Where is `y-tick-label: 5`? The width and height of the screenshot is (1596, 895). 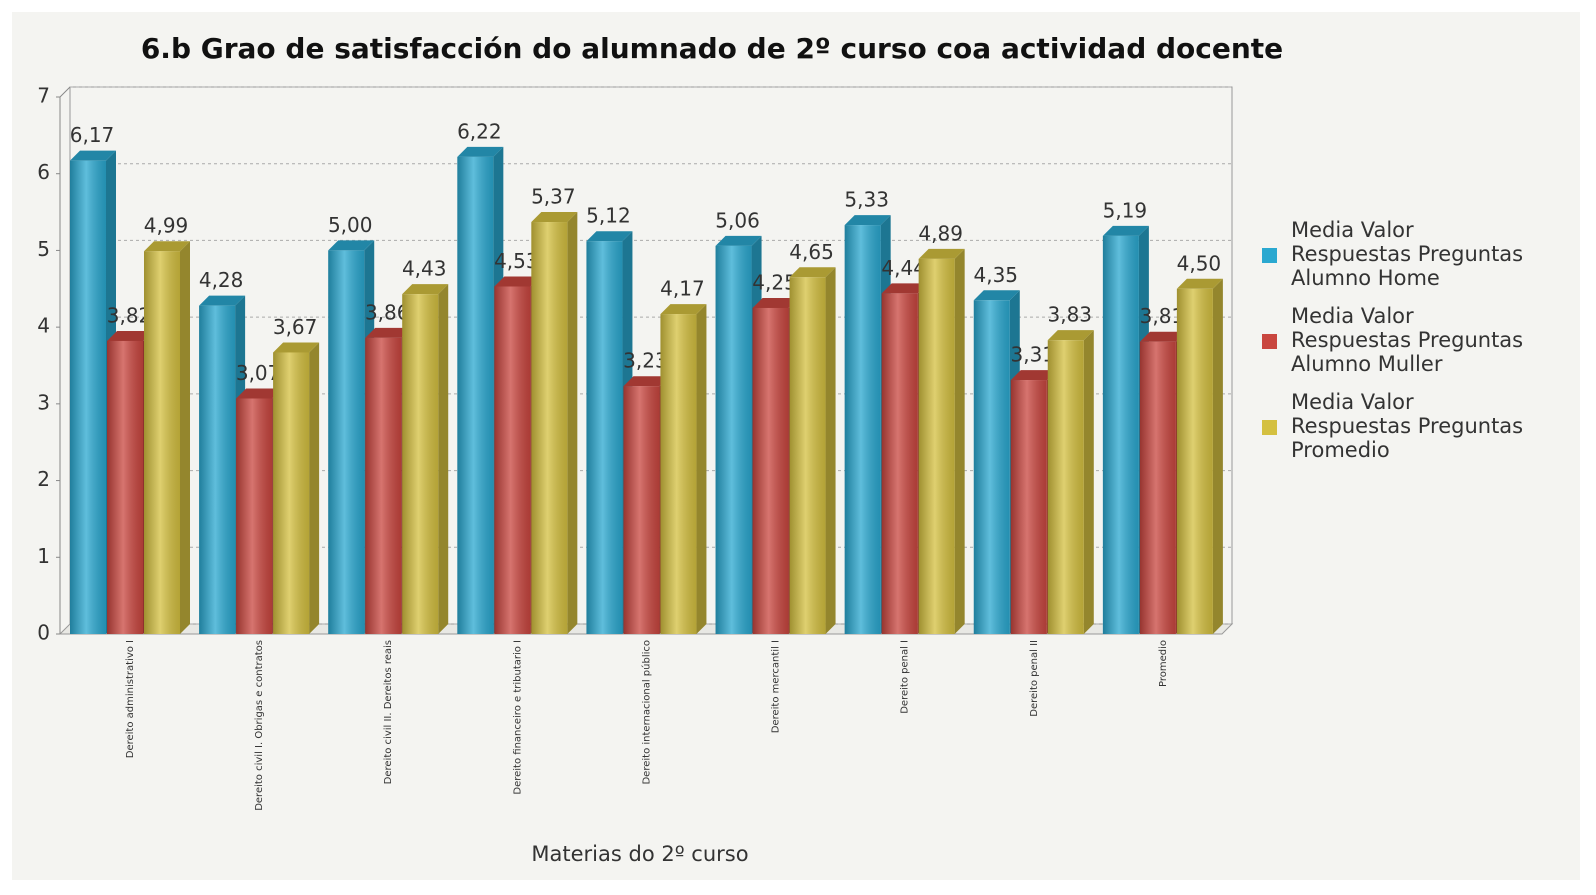 y-tick-label: 5 is located at coordinates (43, 249).